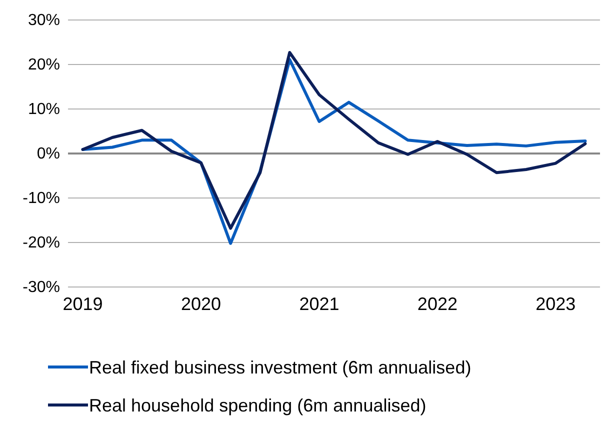 The image size is (609, 425). Describe the element at coordinates (44, 21) in the screenshot. I see `y-tick-label: 30%` at that location.